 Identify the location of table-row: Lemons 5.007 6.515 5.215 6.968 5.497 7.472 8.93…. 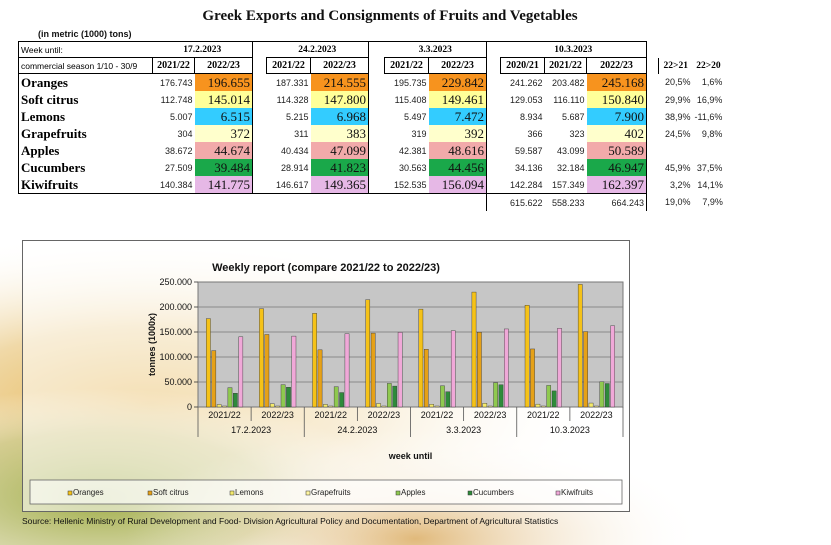
(371, 116).